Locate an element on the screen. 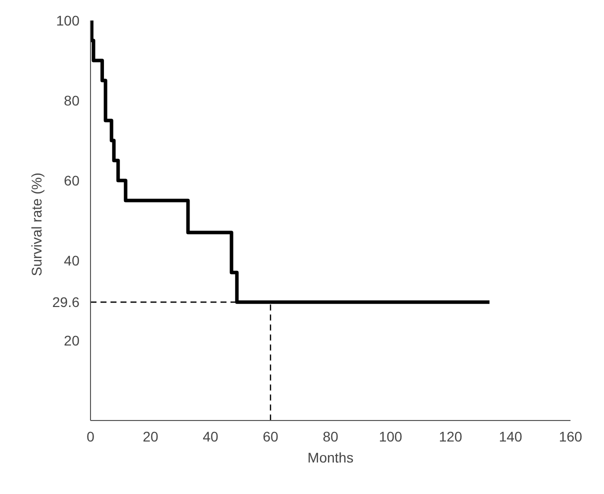  y-tick-label: 40 is located at coordinates (72, 260).